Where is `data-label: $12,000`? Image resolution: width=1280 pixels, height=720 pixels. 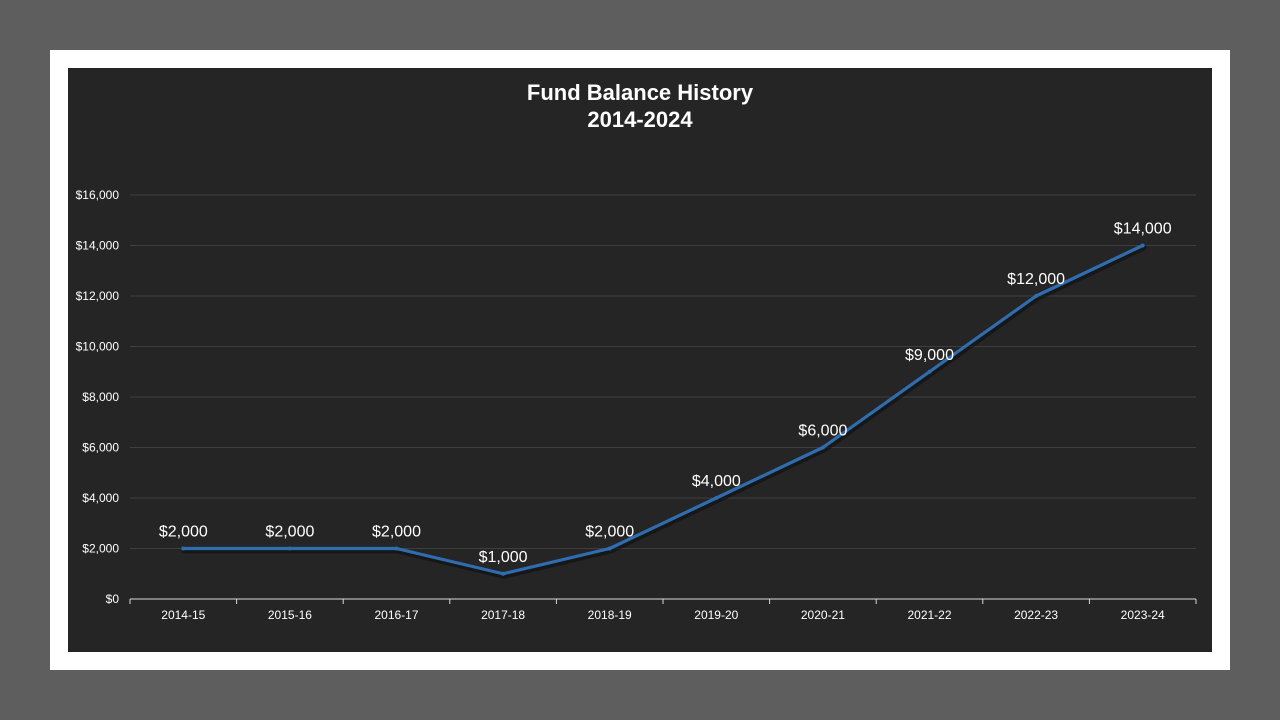
data-label: $12,000 is located at coordinates (1036, 279).